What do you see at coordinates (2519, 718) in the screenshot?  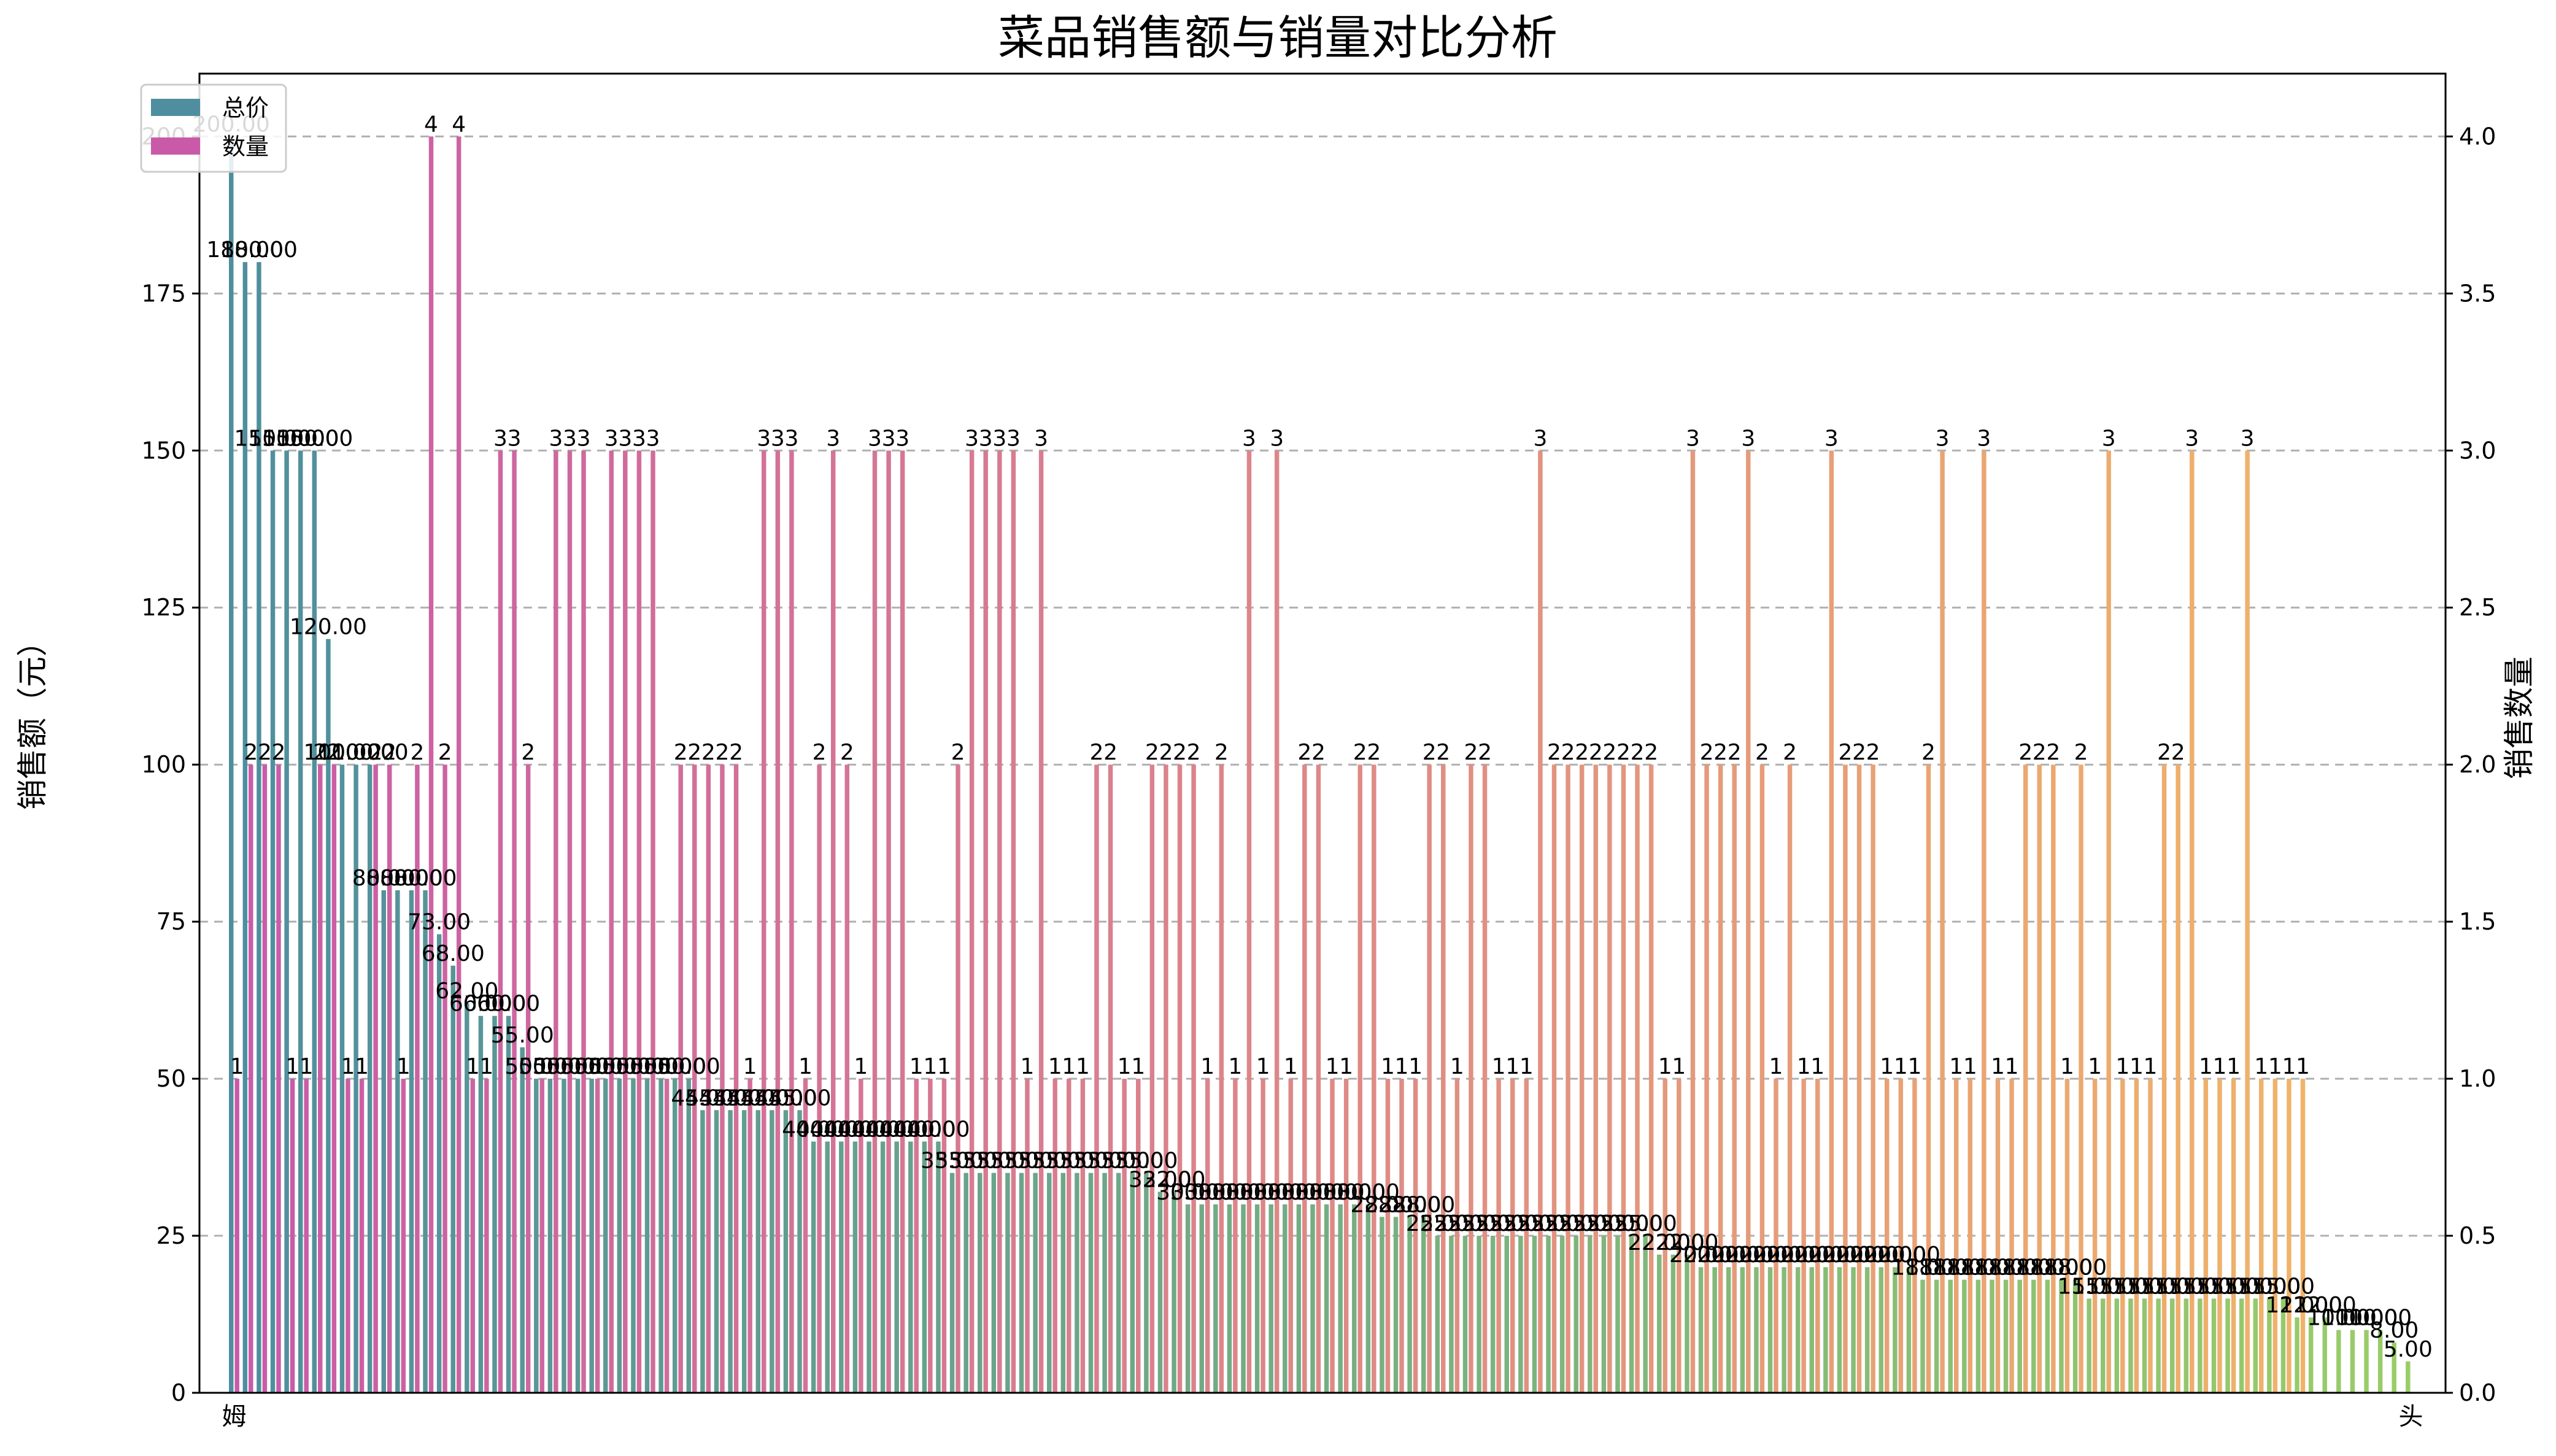 I see `y2-axis-label: 销售数量` at bounding box center [2519, 718].